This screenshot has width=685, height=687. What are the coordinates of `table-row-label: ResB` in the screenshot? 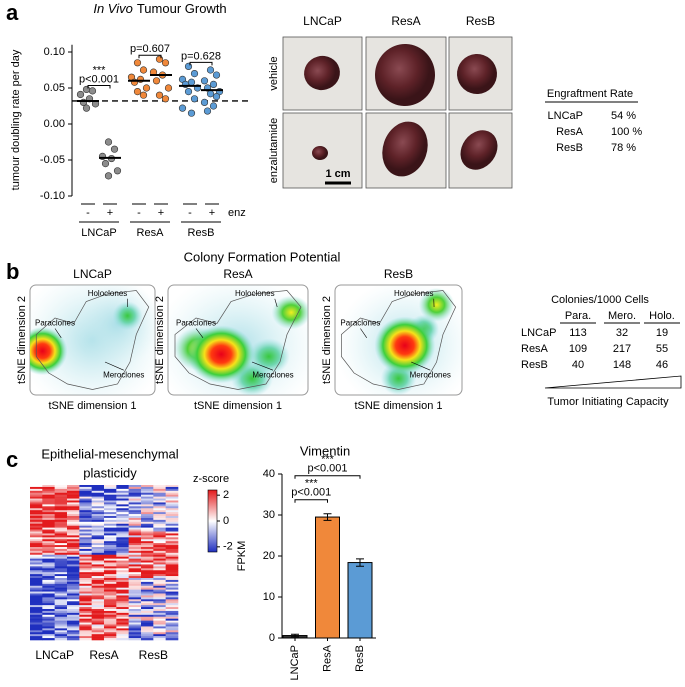 It's located at (534, 365).